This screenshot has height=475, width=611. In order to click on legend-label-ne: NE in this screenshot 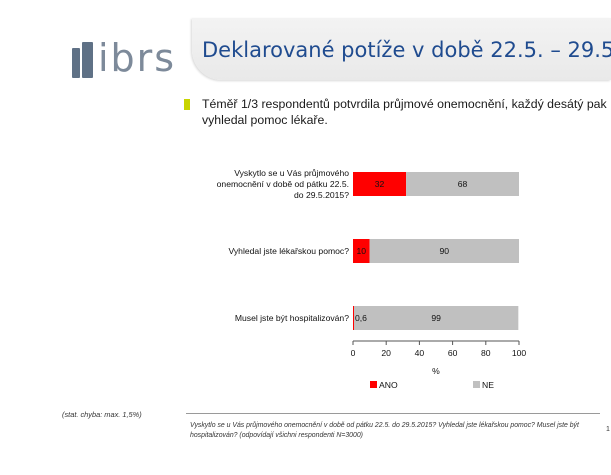, I will do `click(488, 385)`.